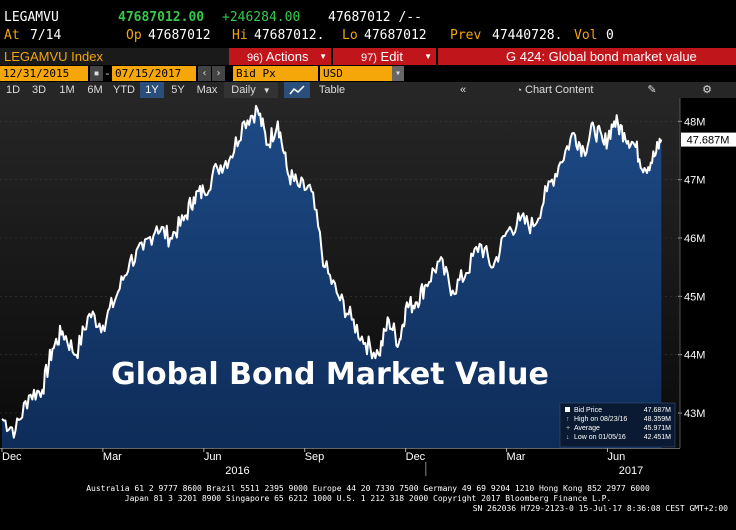 This screenshot has width=736, height=530. Describe the element at coordinates (161, 17) in the screenshot. I see `last-price: 47687012.00` at that location.